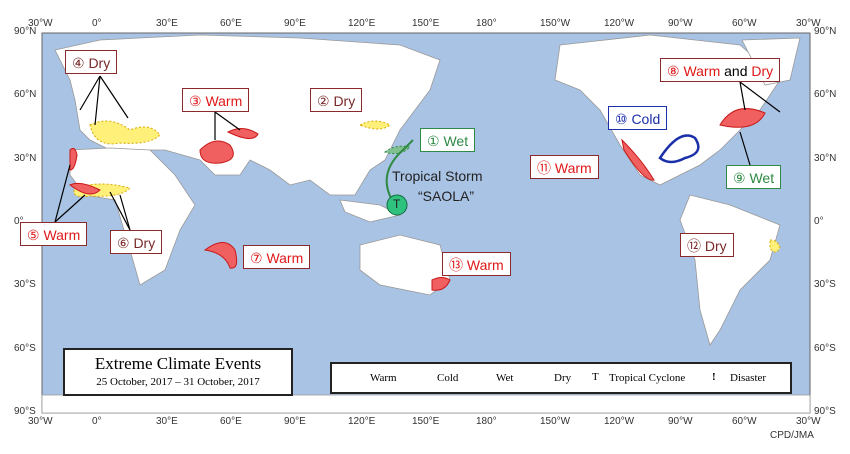  I want to click on legend-label: Wet, so click(505, 378).